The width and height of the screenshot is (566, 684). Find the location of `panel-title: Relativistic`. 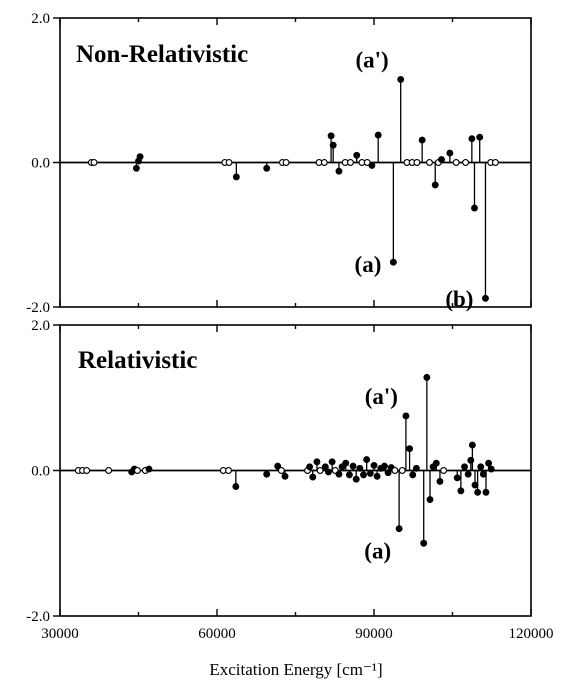

panel-title: Relativistic is located at coordinates (137, 360).